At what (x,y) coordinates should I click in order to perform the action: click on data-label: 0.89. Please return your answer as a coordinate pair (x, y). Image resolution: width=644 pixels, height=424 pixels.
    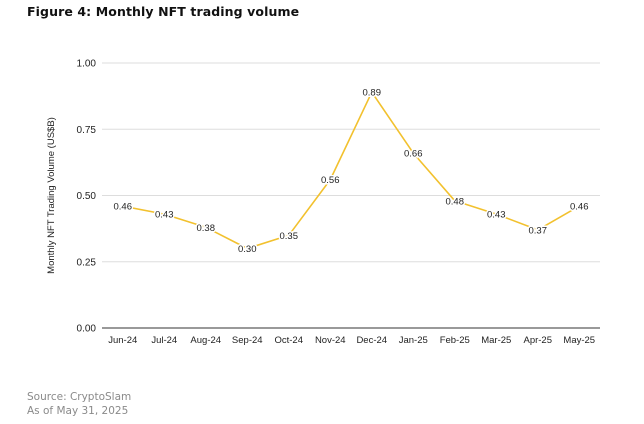
    Looking at the image, I should click on (372, 93).